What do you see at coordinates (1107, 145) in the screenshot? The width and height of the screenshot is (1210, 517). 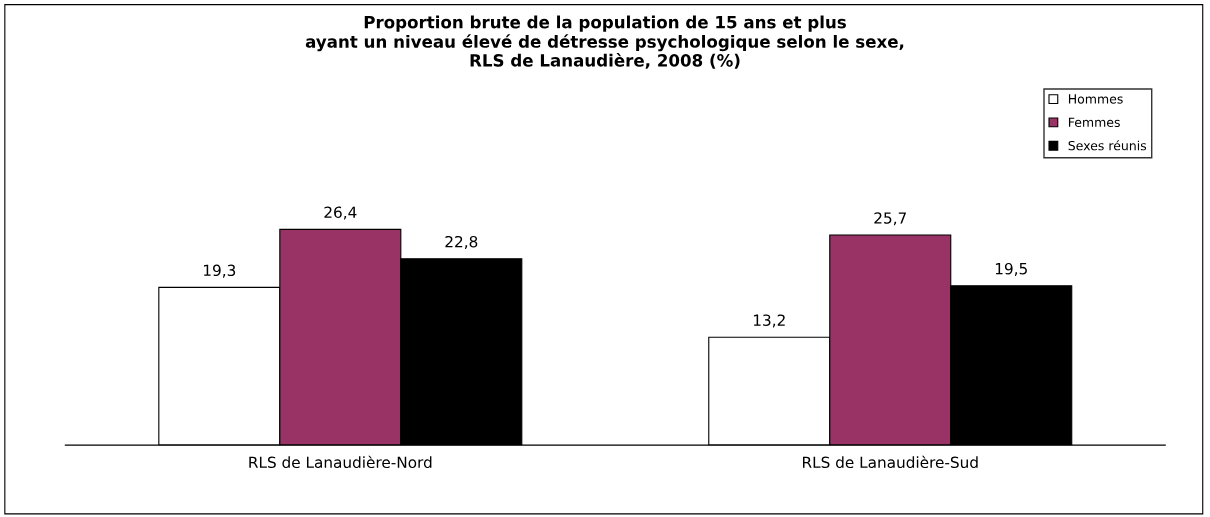 I see `legend-label: Sexes réunis` at bounding box center [1107, 145].